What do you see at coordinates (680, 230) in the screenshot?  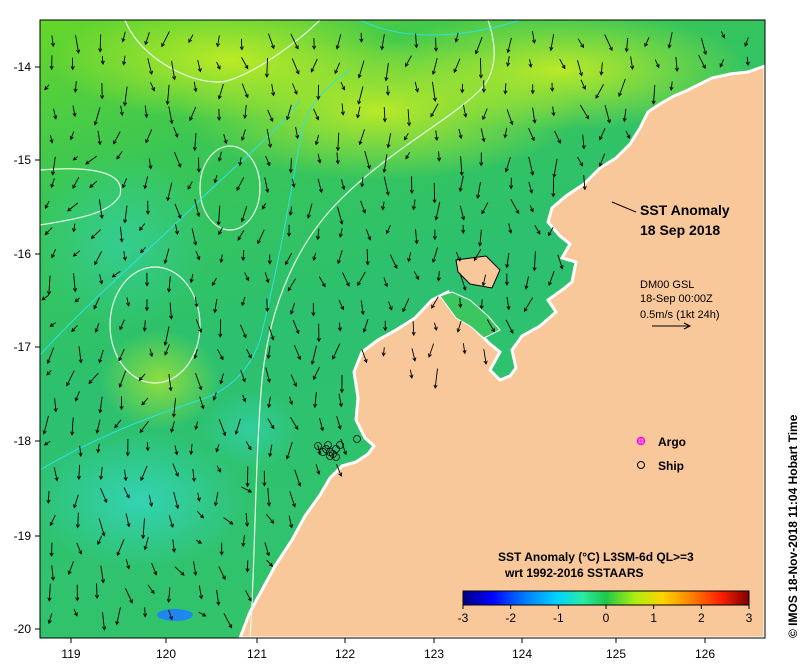 I see `map-date: 18 Sep 2018` at bounding box center [680, 230].